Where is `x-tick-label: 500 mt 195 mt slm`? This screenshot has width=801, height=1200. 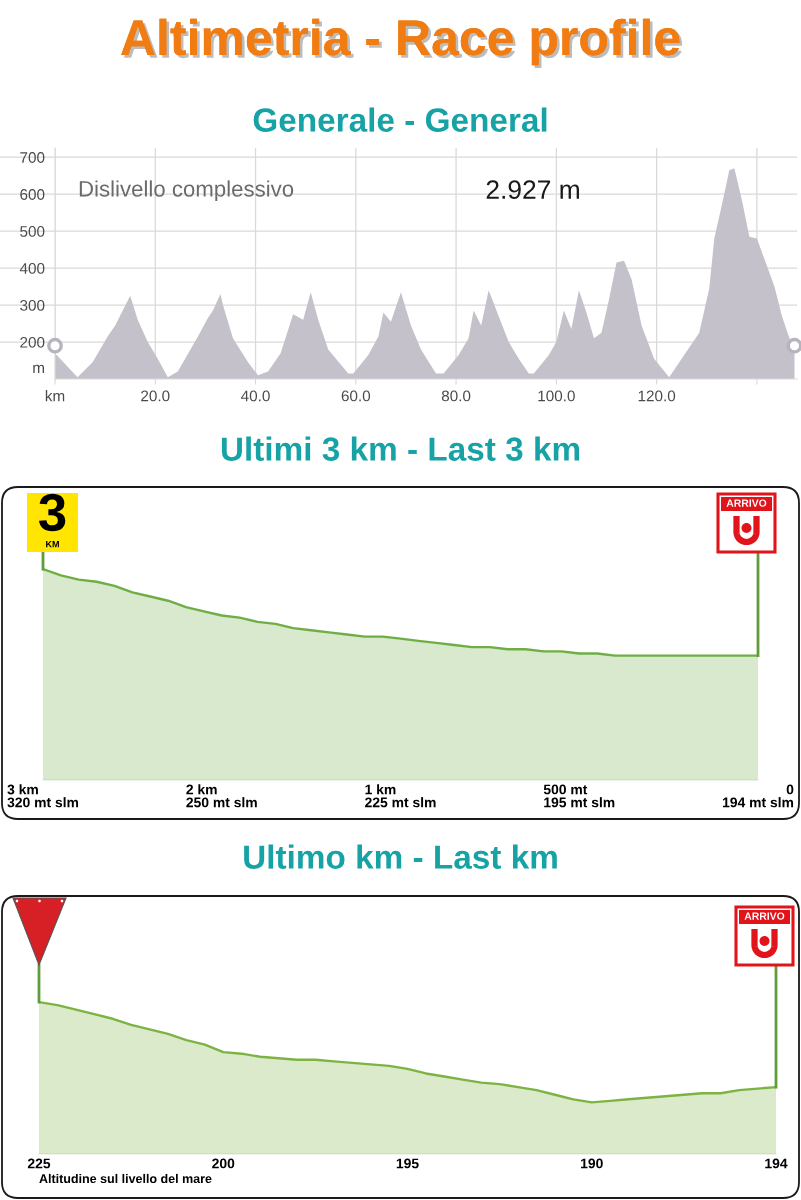 x-tick-label: 500 mt 195 mt slm is located at coordinates (579, 796).